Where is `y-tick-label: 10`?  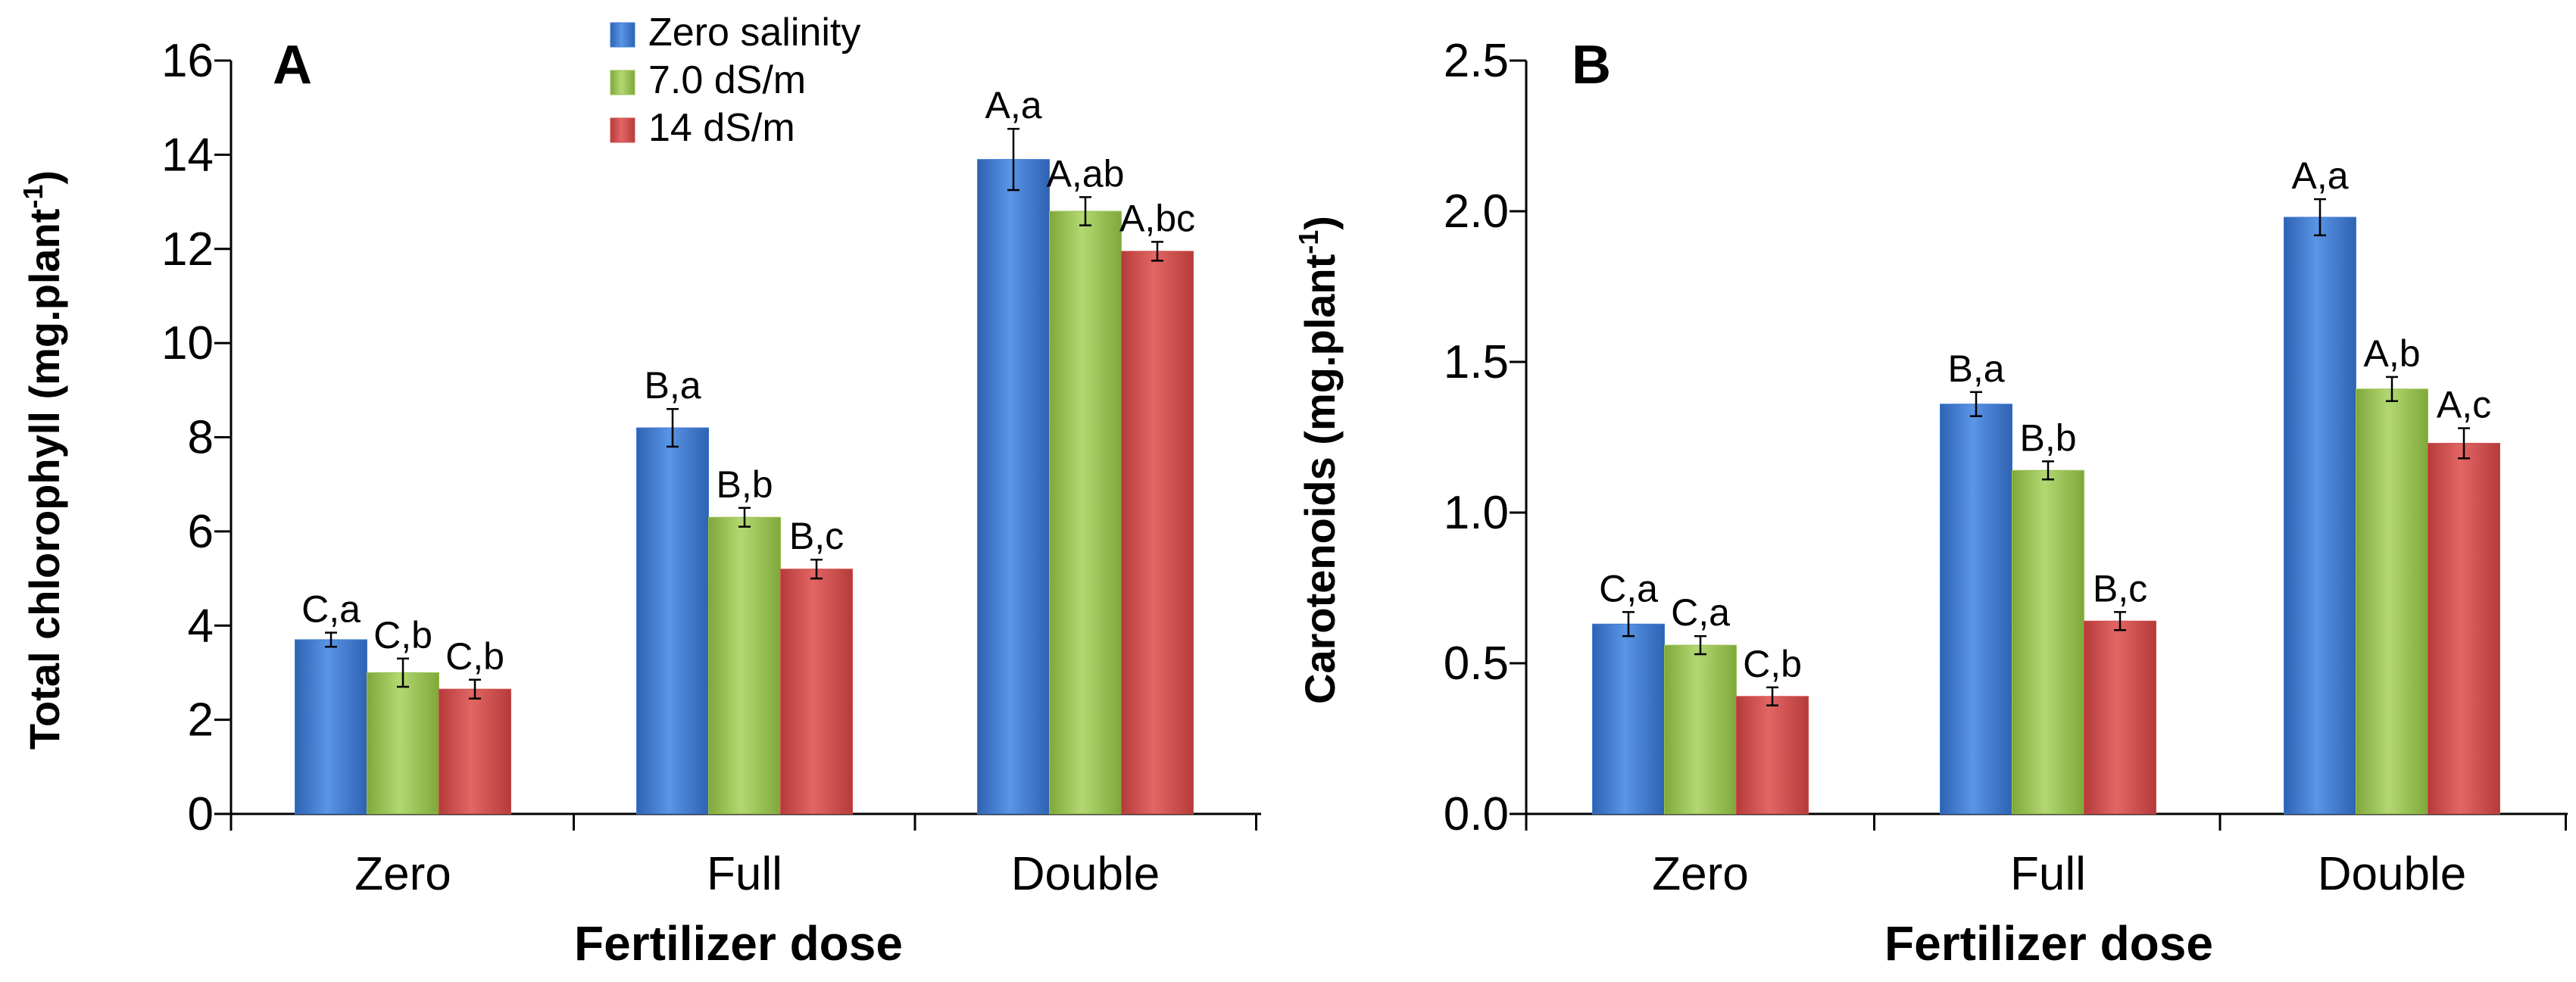
y-tick-label: 10 is located at coordinates (188, 343).